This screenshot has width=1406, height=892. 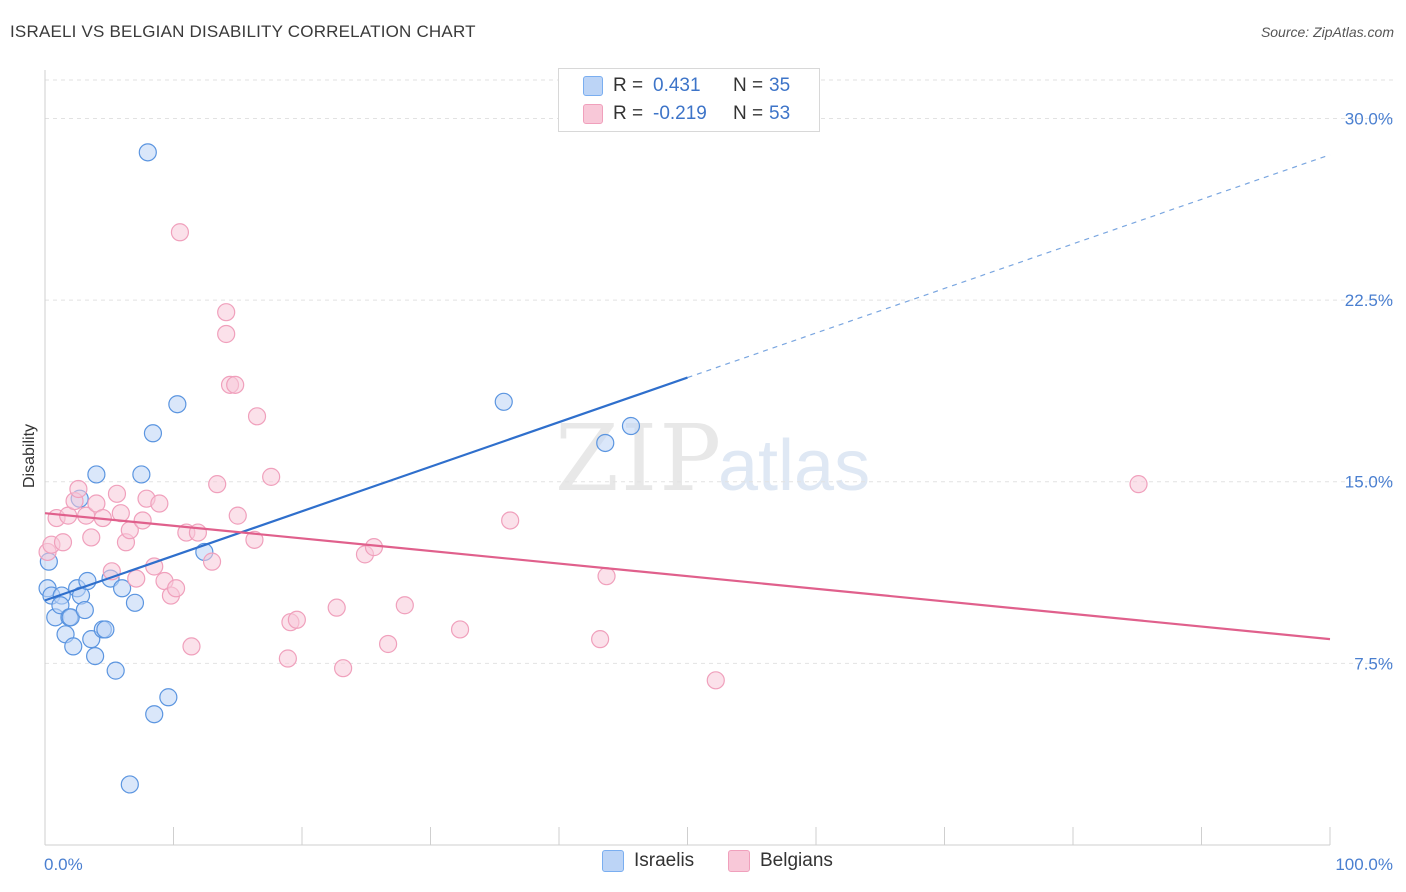 I want to click on legend-item-belgians: Belgians, so click(x=780, y=861).